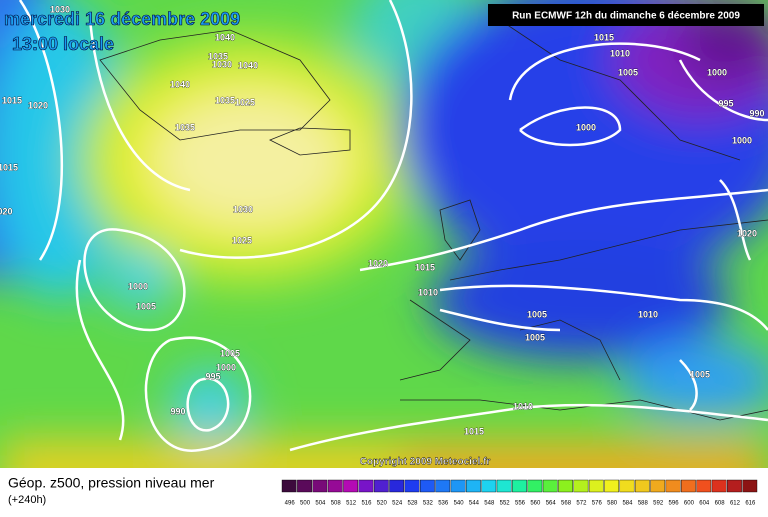  I want to click on scale-label: 608, so click(720, 504).